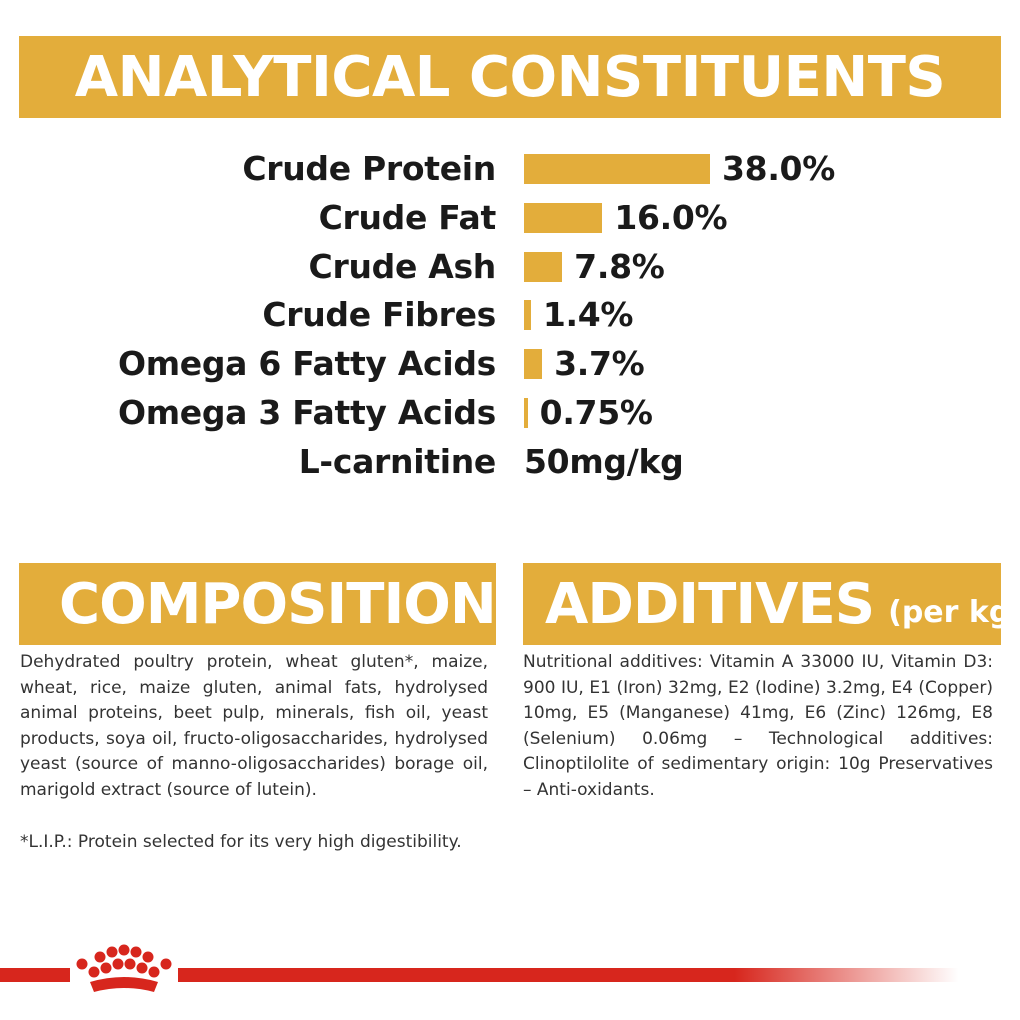 This screenshot has height=1020, width=1020. Describe the element at coordinates (671, 217) in the screenshot. I see `constituent-value: 16.0%` at that location.